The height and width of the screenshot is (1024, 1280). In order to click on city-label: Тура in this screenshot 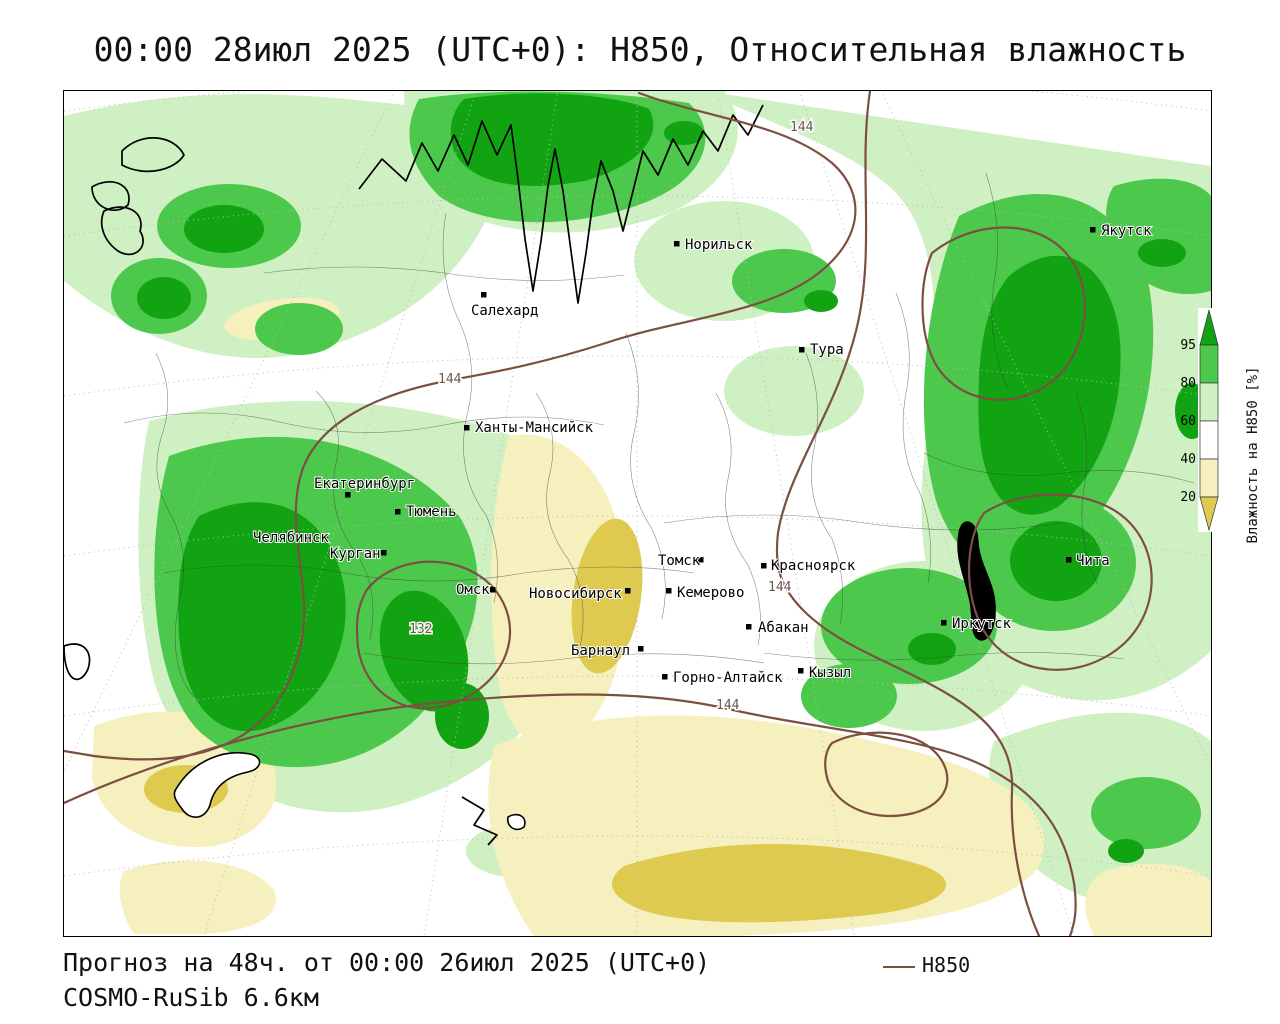, I will do `click(827, 350)`.